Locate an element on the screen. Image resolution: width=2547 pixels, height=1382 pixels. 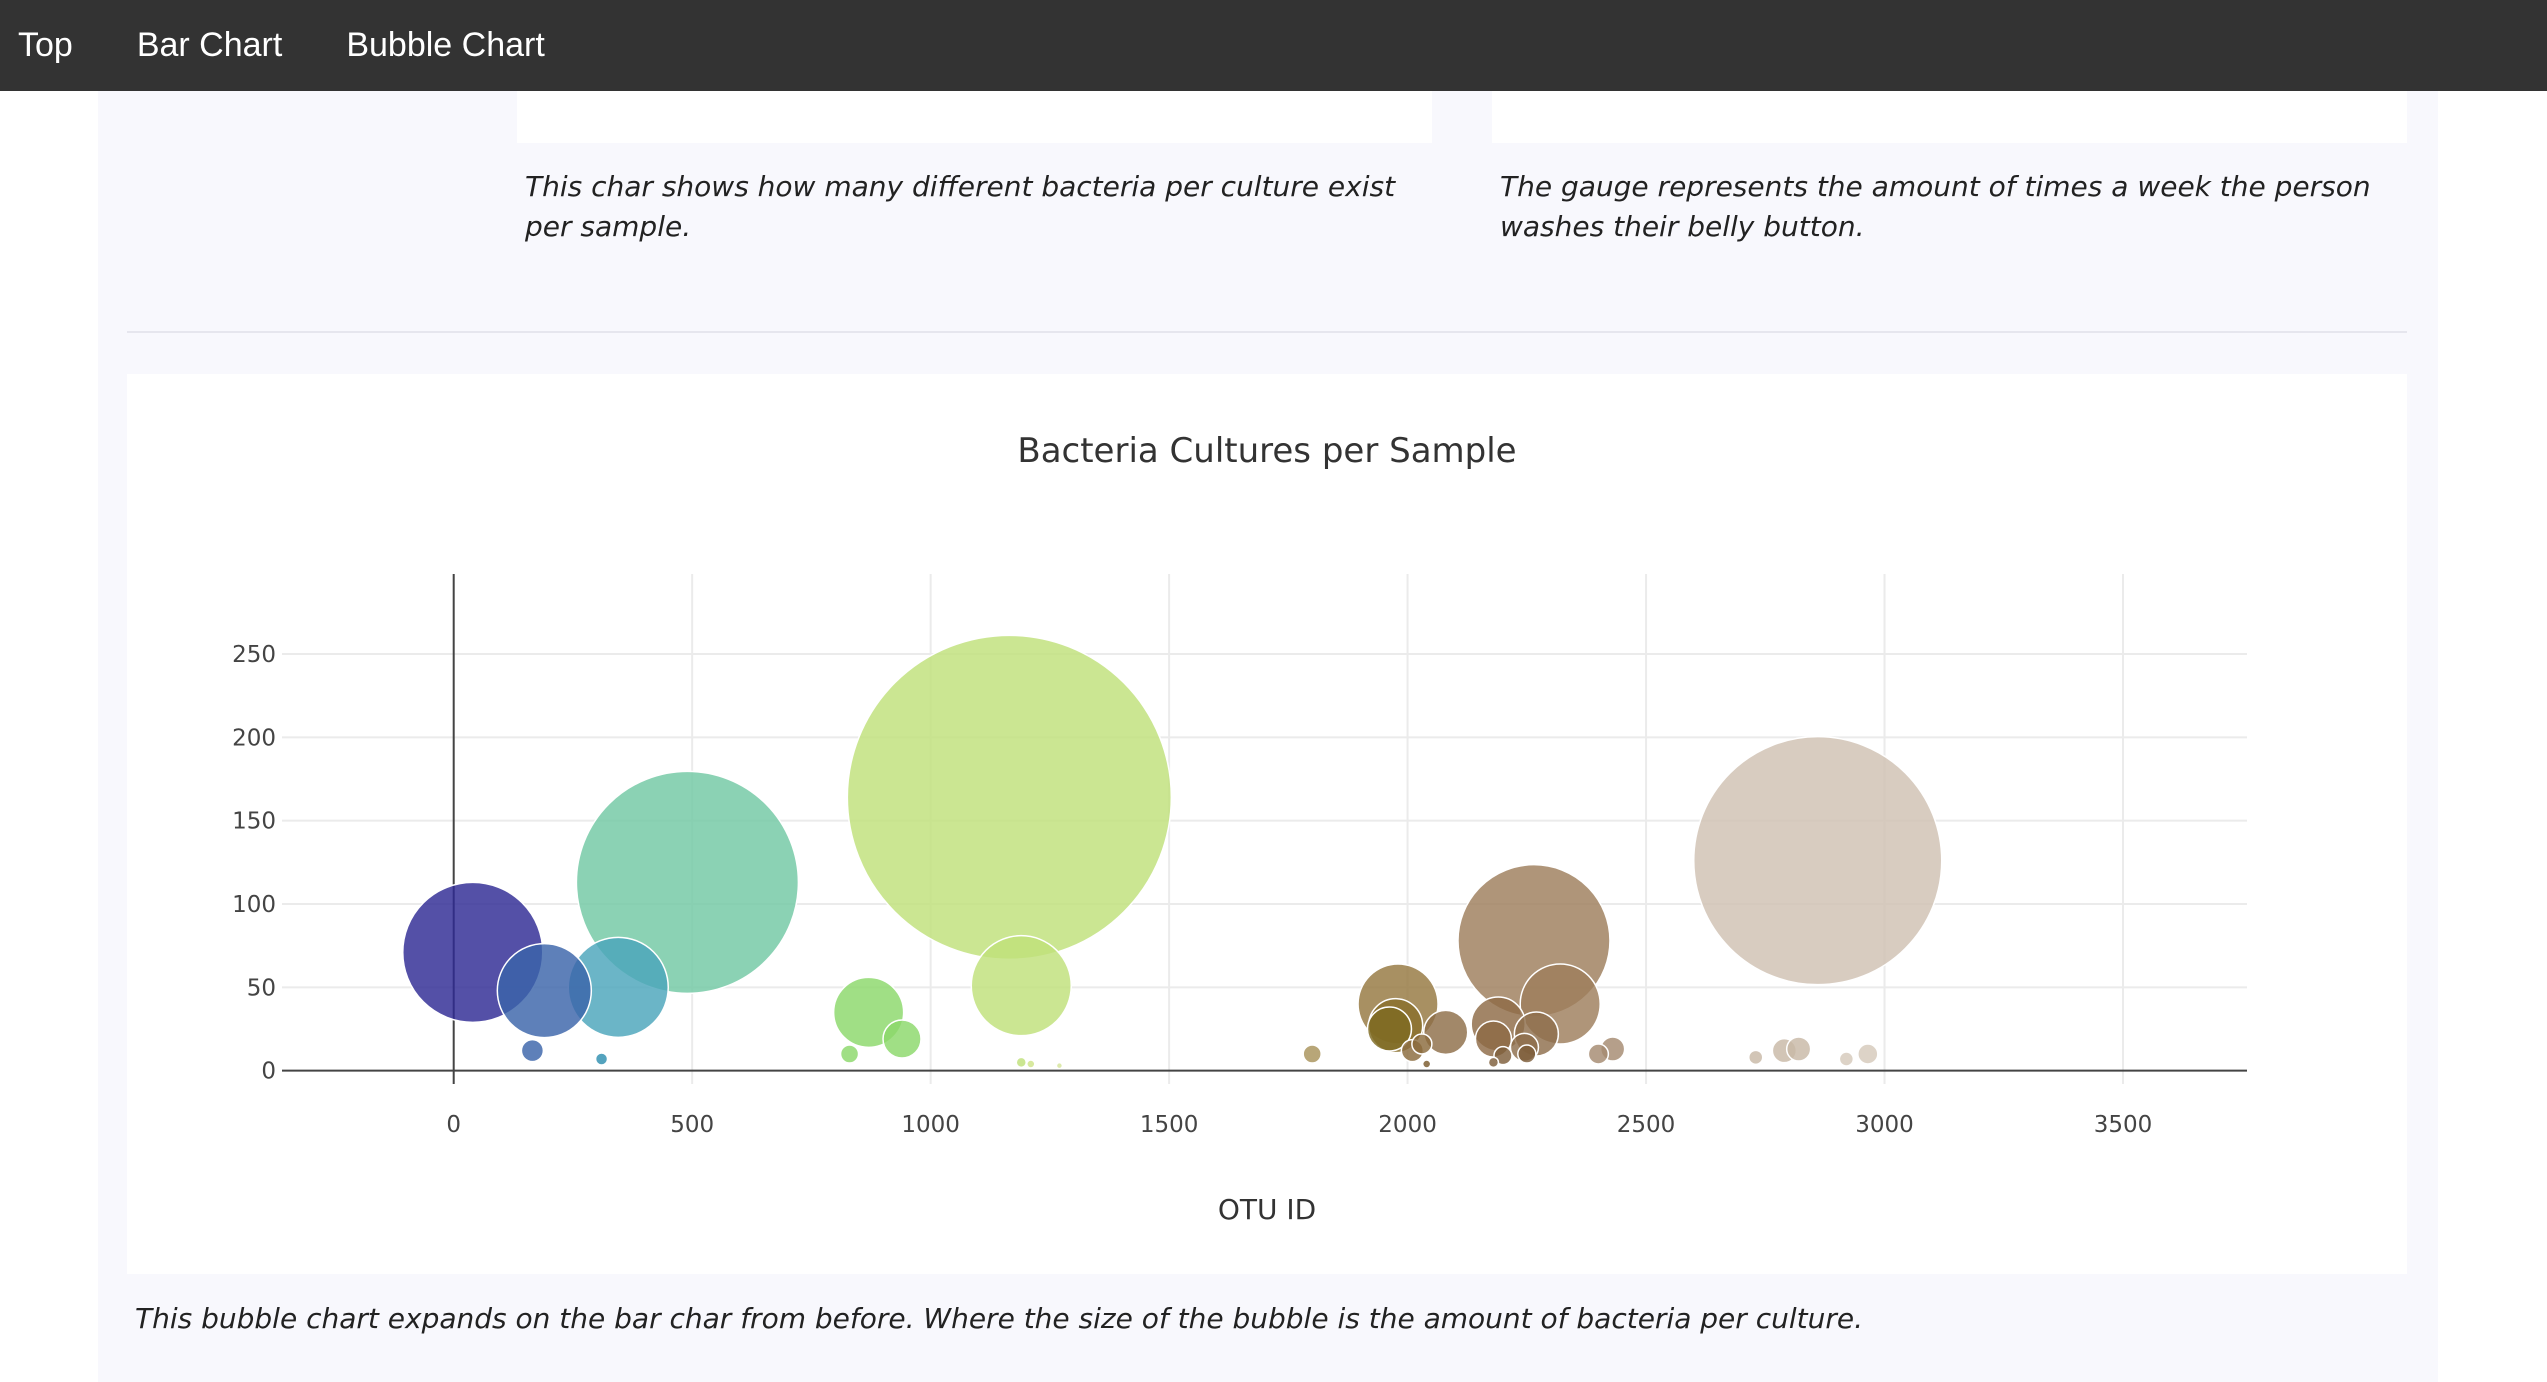
top-navbar: Top Bar Chart Bubble Chart is located at coordinates (1273, 45).